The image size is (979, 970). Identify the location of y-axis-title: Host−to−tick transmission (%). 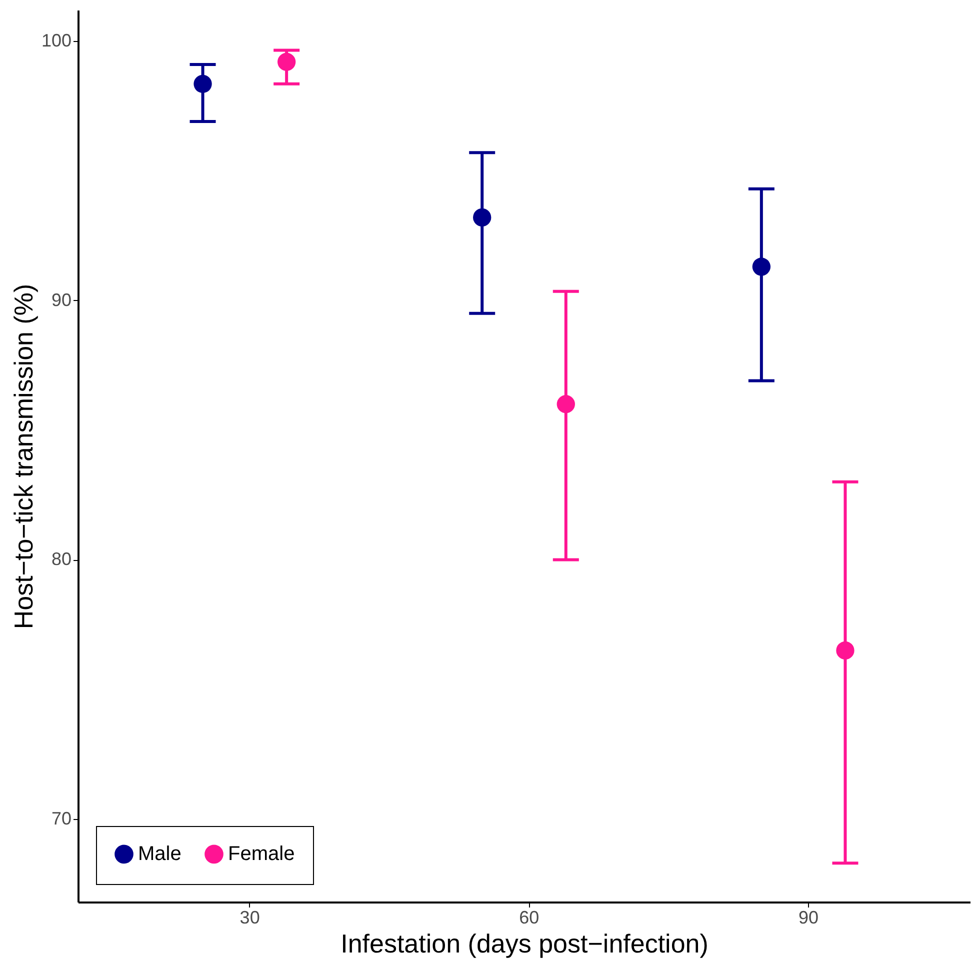
(23, 457).